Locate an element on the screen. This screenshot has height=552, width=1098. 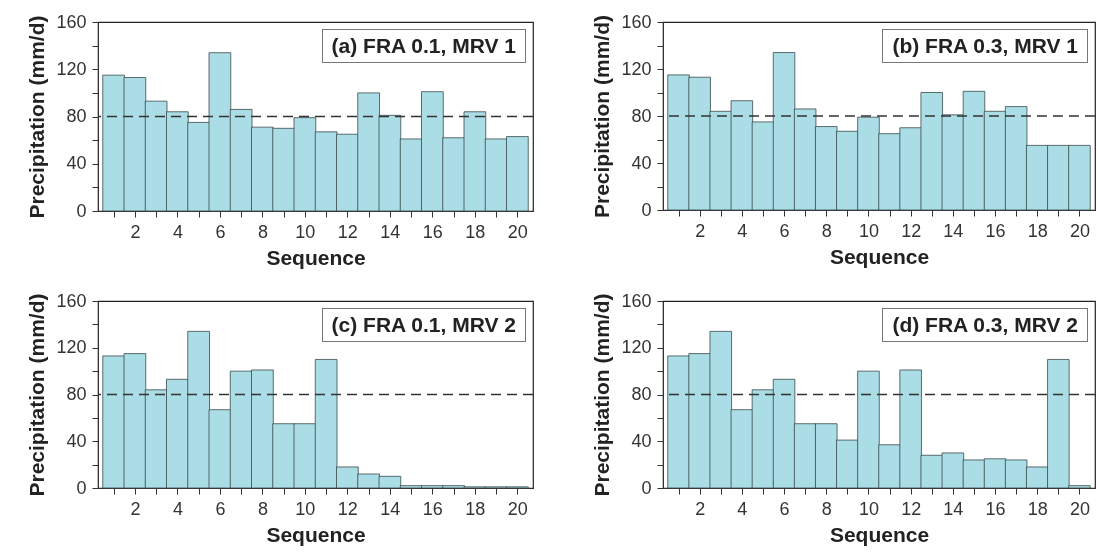
text: (c) FRA 0.1, MRV 2 is located at coordinates (423, 325).